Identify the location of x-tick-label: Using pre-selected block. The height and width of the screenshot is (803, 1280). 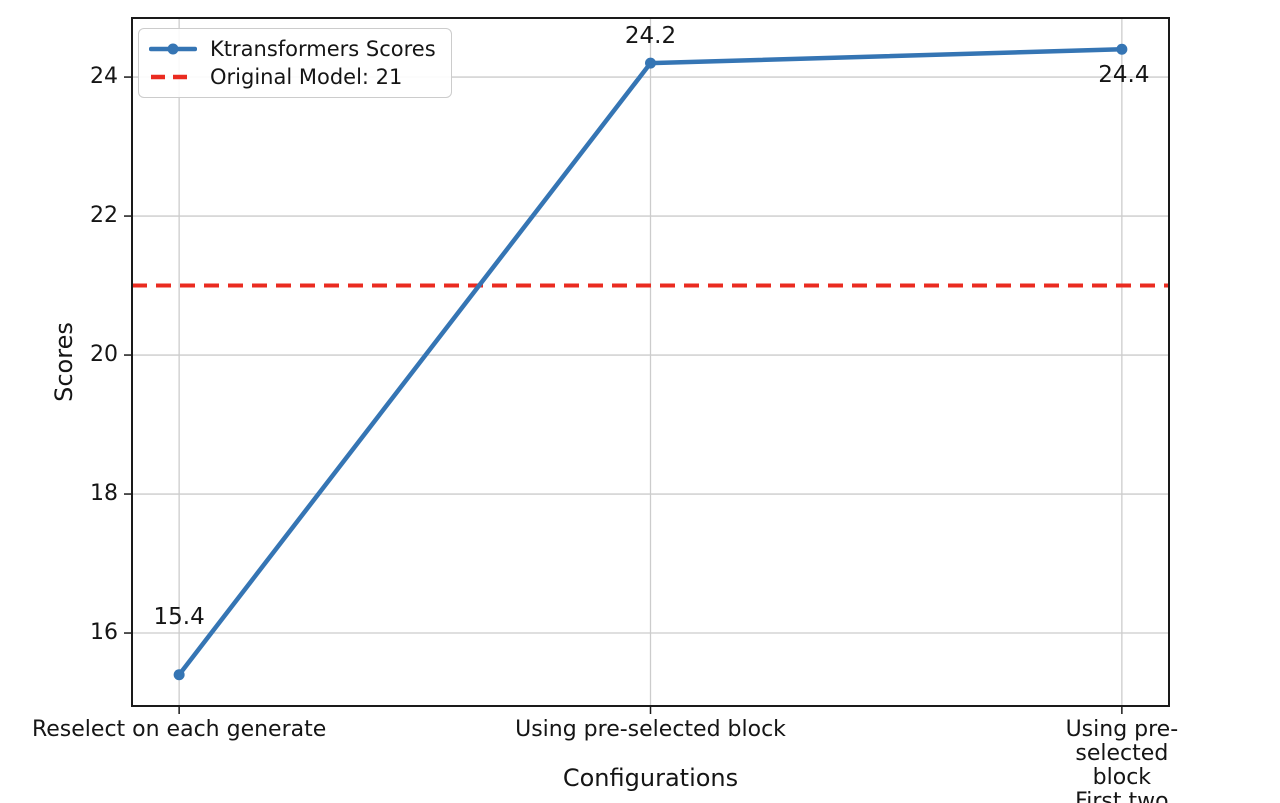
(650, 729).